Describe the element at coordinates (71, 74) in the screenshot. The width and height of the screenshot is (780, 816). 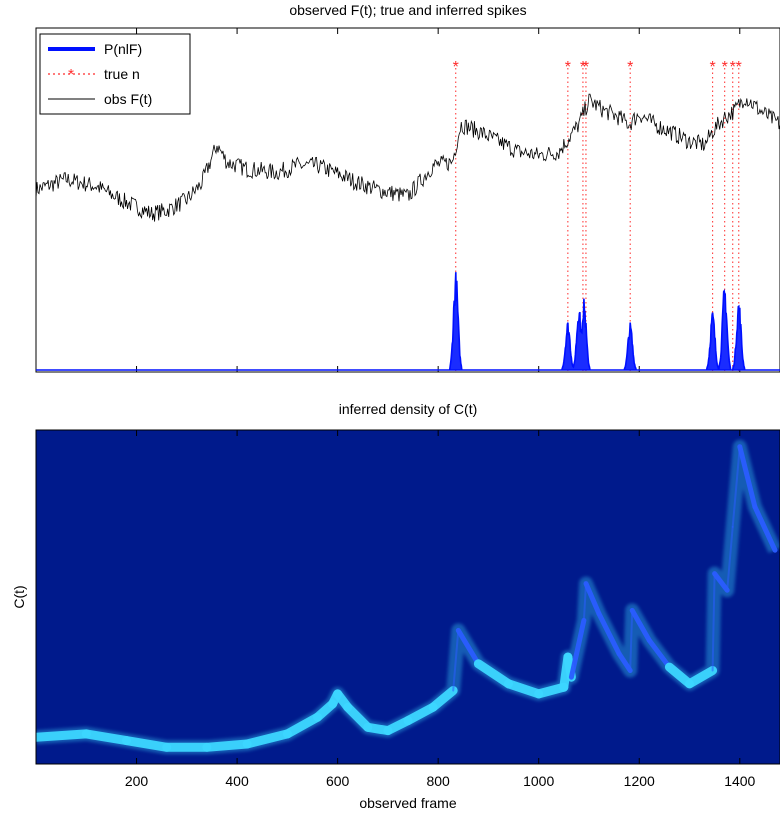
I see `asterisk-icon: *` at that location.